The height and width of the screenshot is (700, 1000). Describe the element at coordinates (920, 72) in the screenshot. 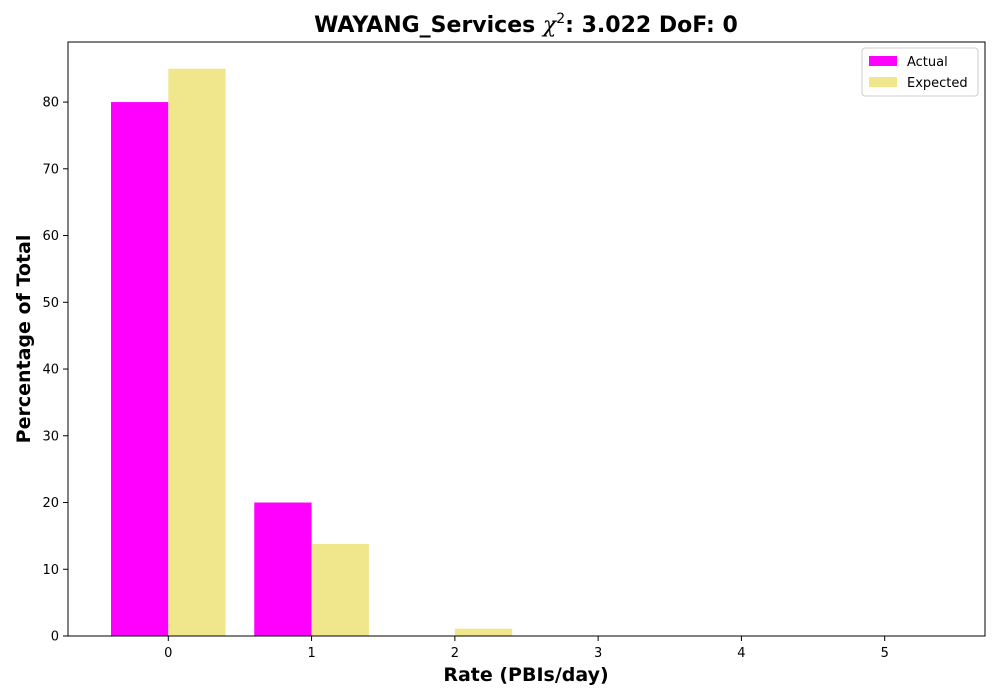

I see `legend: Actual Expected` at that location.